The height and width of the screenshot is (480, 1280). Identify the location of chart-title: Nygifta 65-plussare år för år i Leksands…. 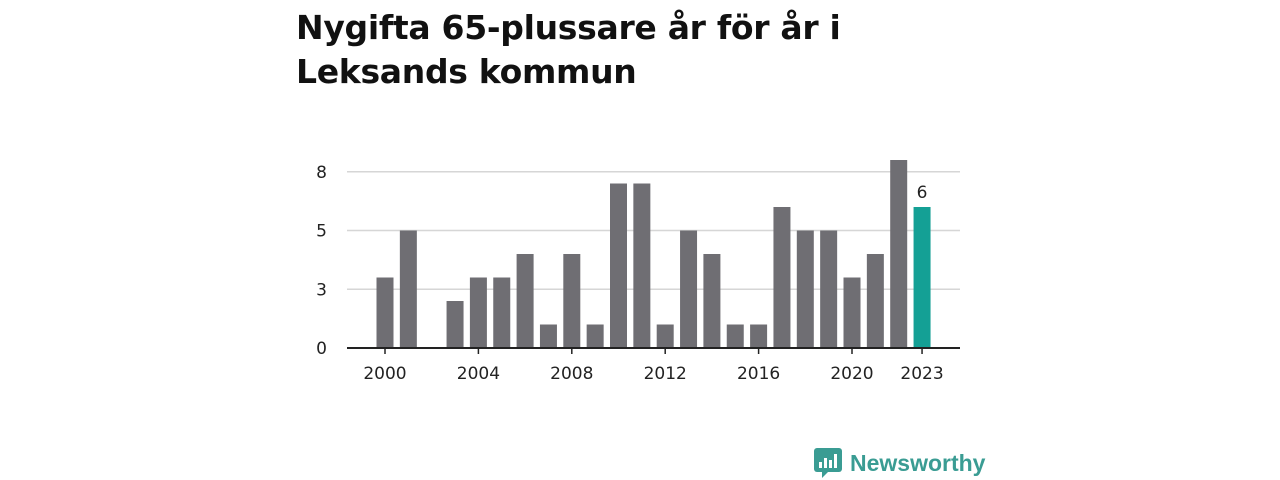
(568, 49).